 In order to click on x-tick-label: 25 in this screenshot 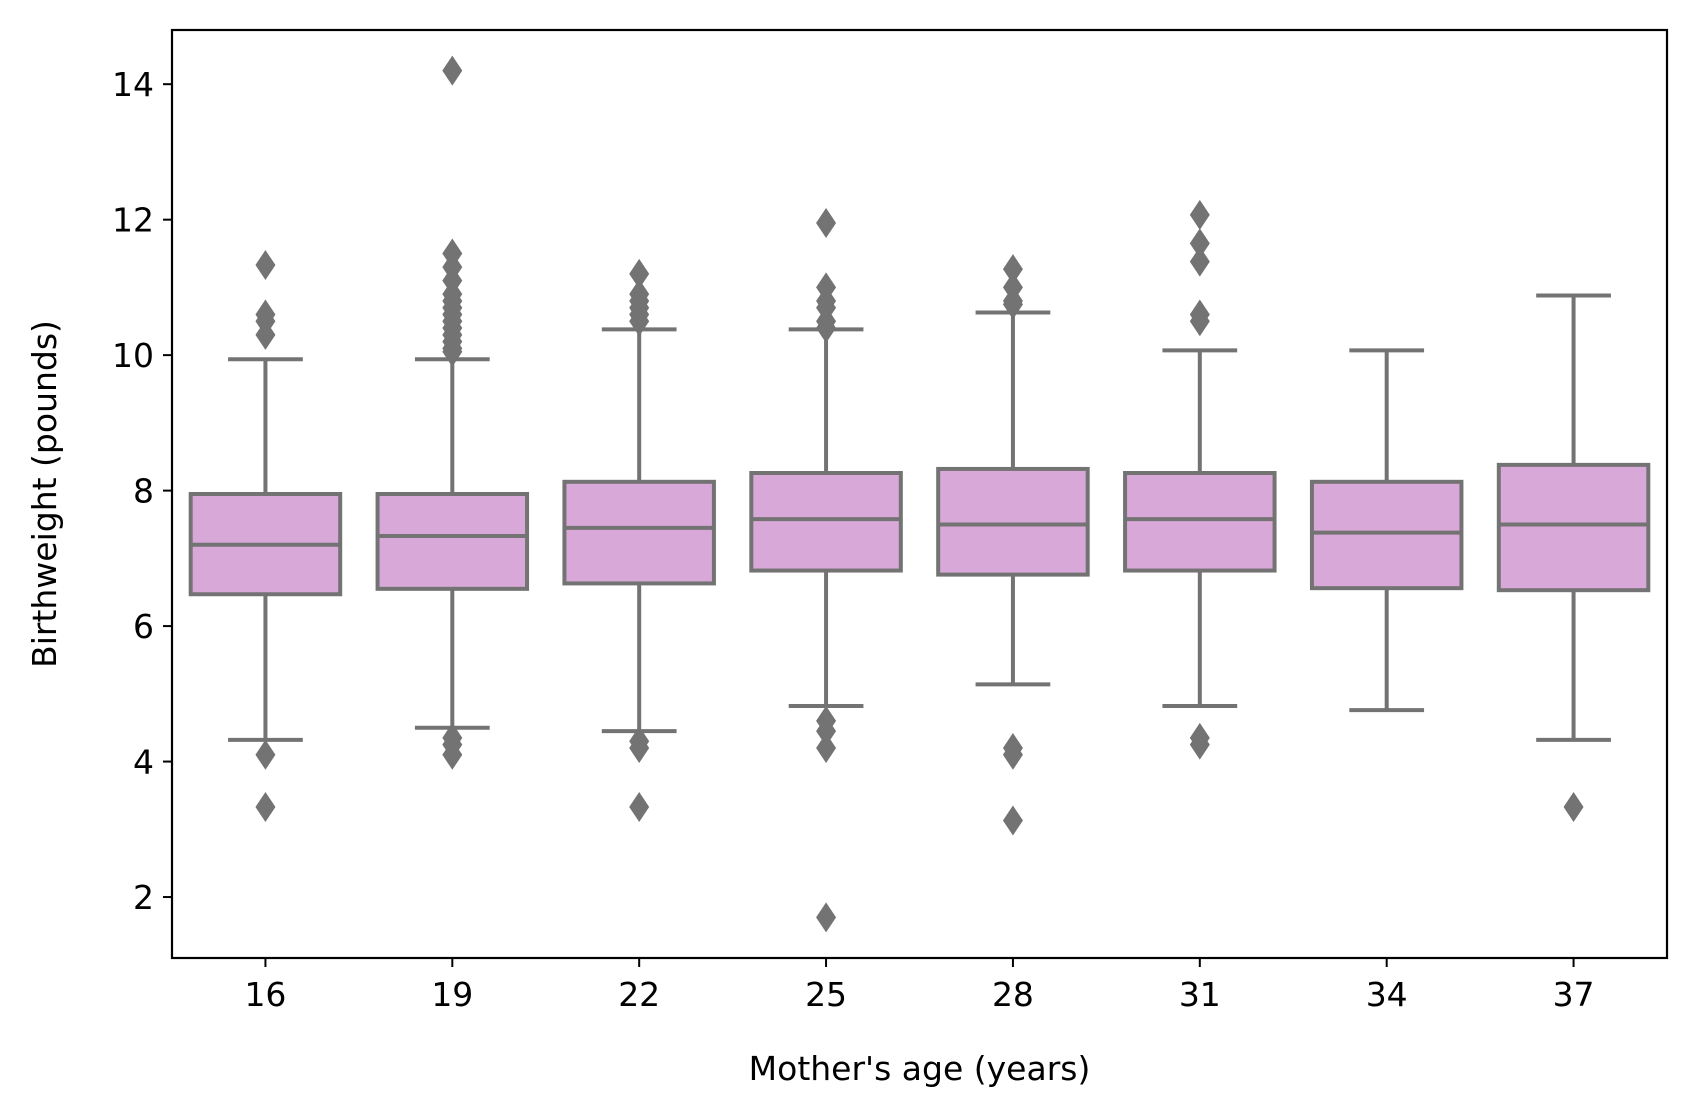, I will do `click(826, 994)`.